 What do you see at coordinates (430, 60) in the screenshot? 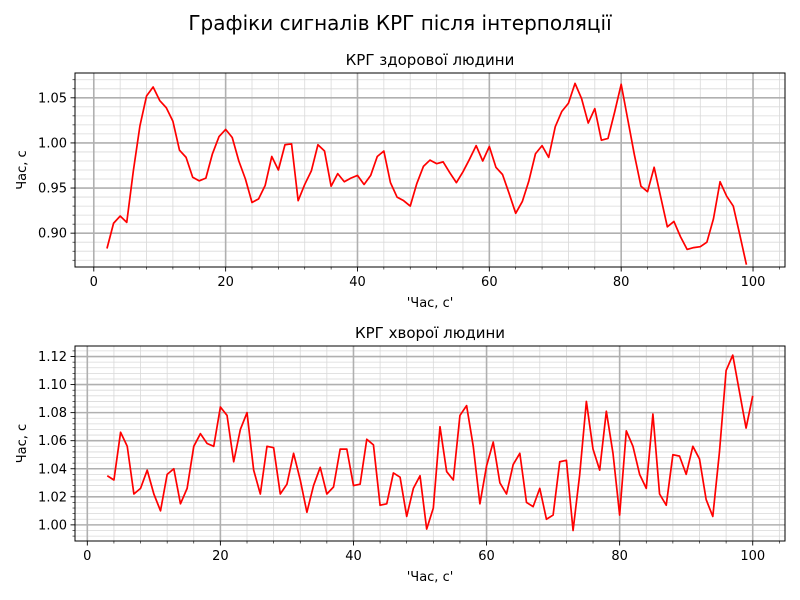
I see `axes-title: КРГ здорової людини` at bounding box center [430, 60].